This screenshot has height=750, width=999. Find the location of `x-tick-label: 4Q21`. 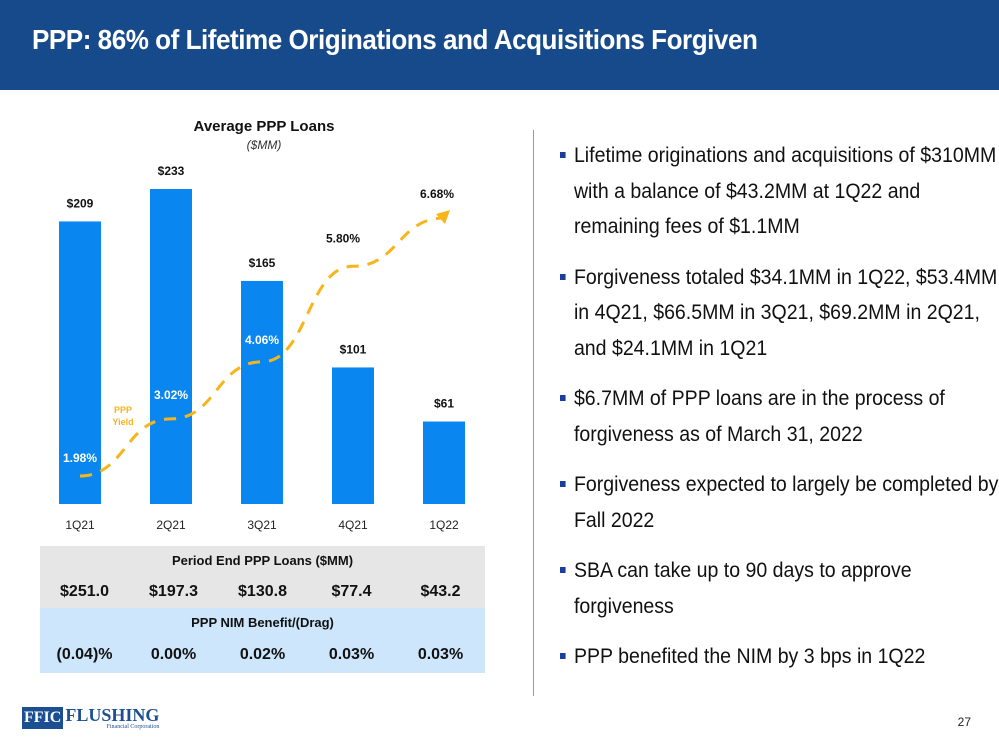

x-tick-label: 4Q21 is located at coordinates (353, 525).